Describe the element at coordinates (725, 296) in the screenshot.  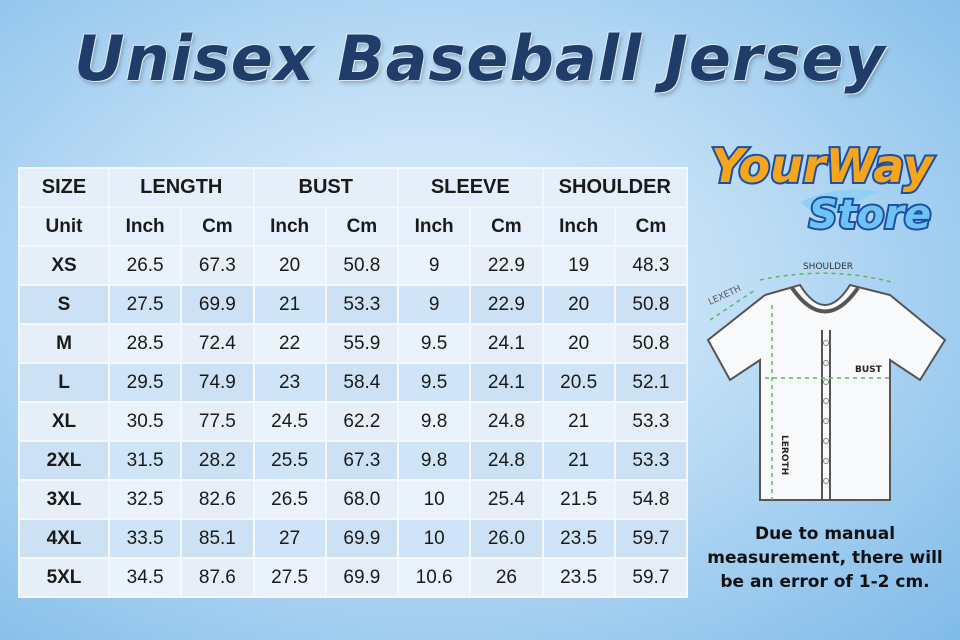
I see `label-sleeve: LEXETH` at that location.